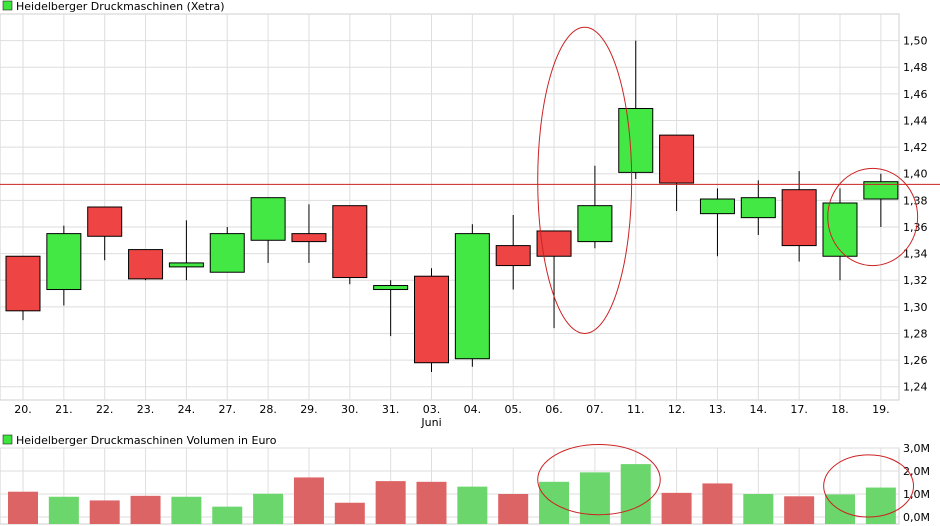  Describe the element at coordinates (23, 409) in the screenshot. I see `x-tick-label: 20.` at that location.